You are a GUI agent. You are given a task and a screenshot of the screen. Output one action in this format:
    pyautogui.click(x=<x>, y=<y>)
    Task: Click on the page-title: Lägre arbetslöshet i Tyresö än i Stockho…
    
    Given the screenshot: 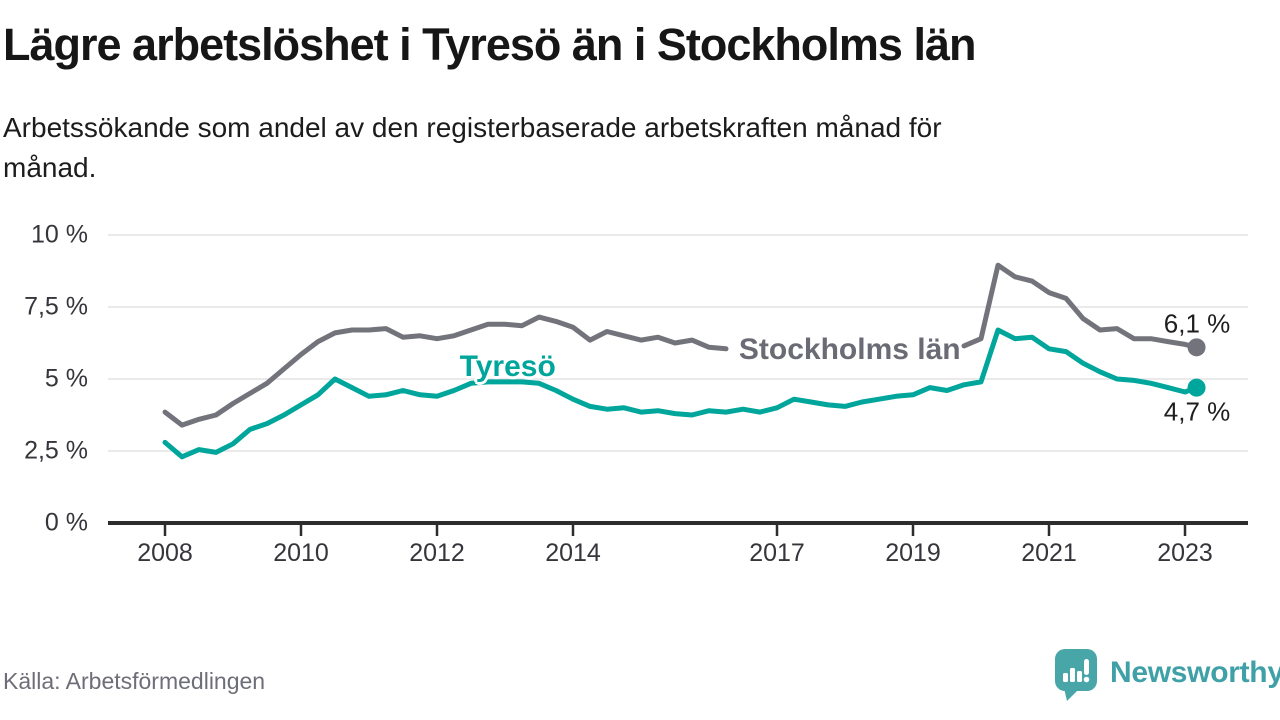 What is the action you would take?
    pyautogui.click(x=489, y=44)
    